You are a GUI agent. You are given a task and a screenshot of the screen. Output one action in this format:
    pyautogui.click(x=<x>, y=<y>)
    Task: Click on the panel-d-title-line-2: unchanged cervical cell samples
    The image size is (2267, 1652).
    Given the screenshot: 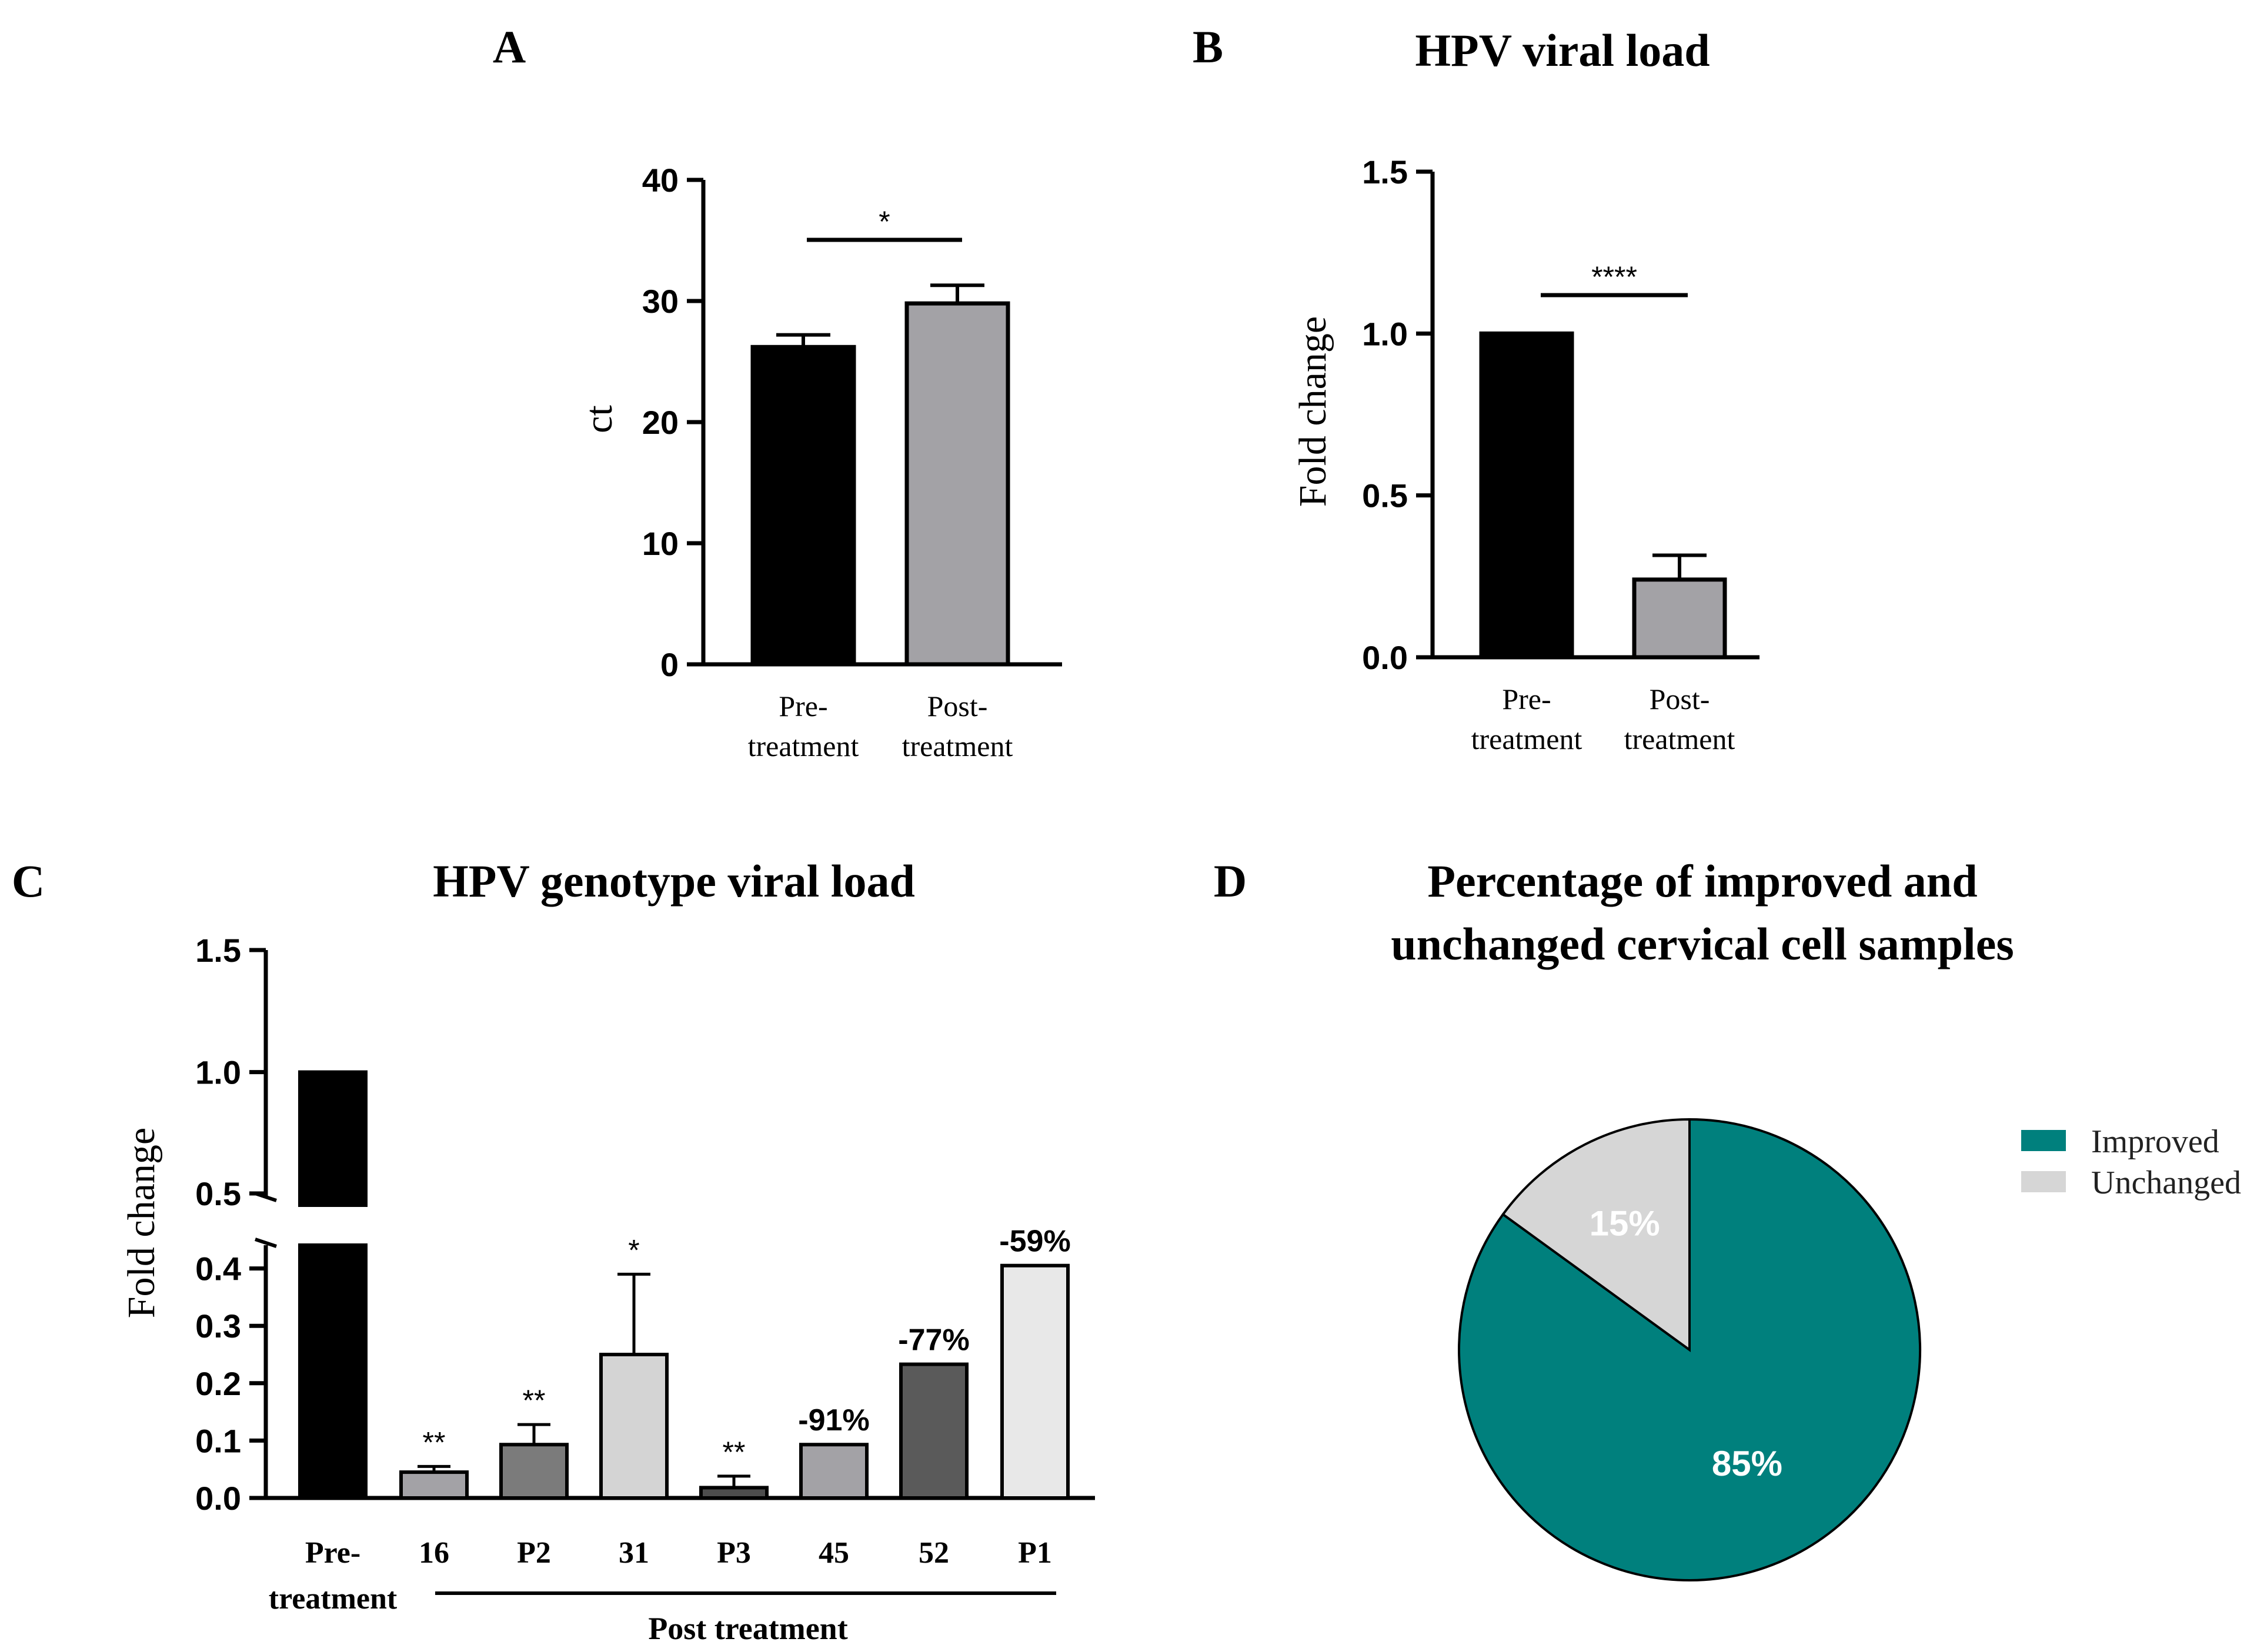 What is the action you would take?
    pyautogui.click(x=1703, y=944)
    